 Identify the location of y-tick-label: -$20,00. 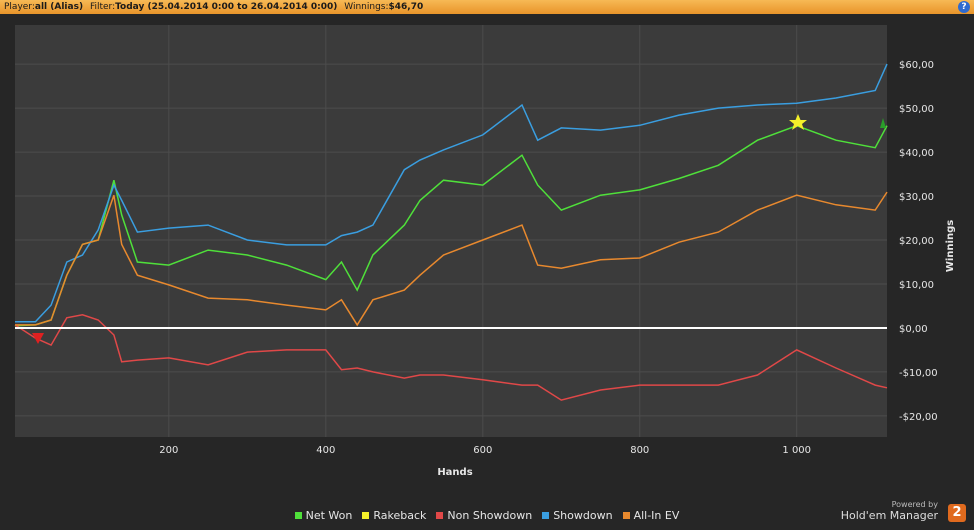
(918, 417).